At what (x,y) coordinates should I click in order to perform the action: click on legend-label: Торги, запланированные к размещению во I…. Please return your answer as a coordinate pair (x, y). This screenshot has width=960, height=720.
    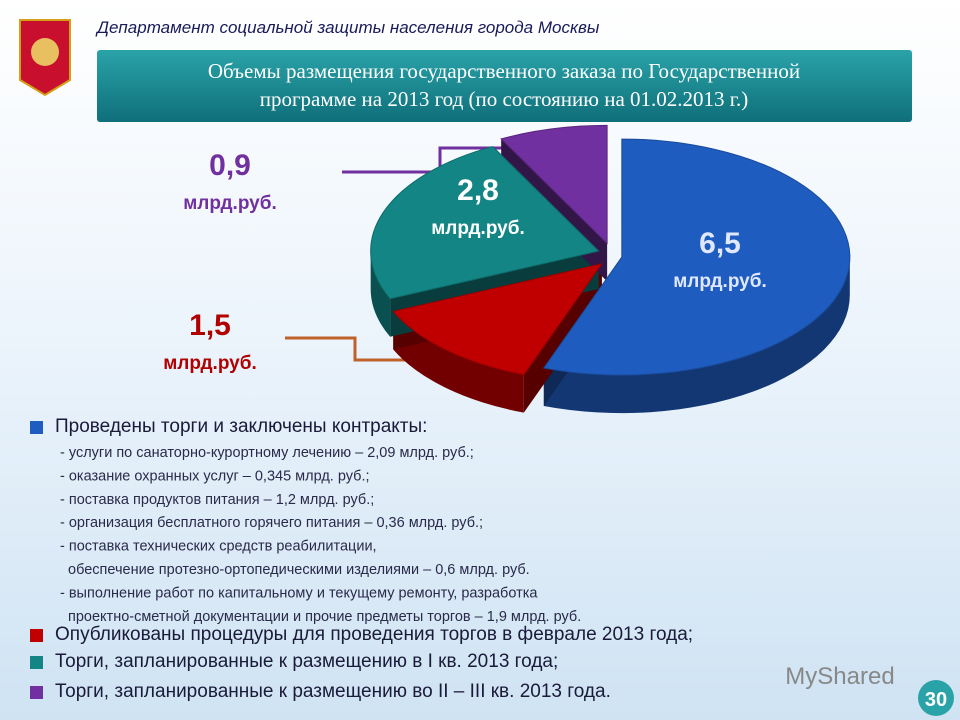
    Looking at the image, I should click on (333, 691).